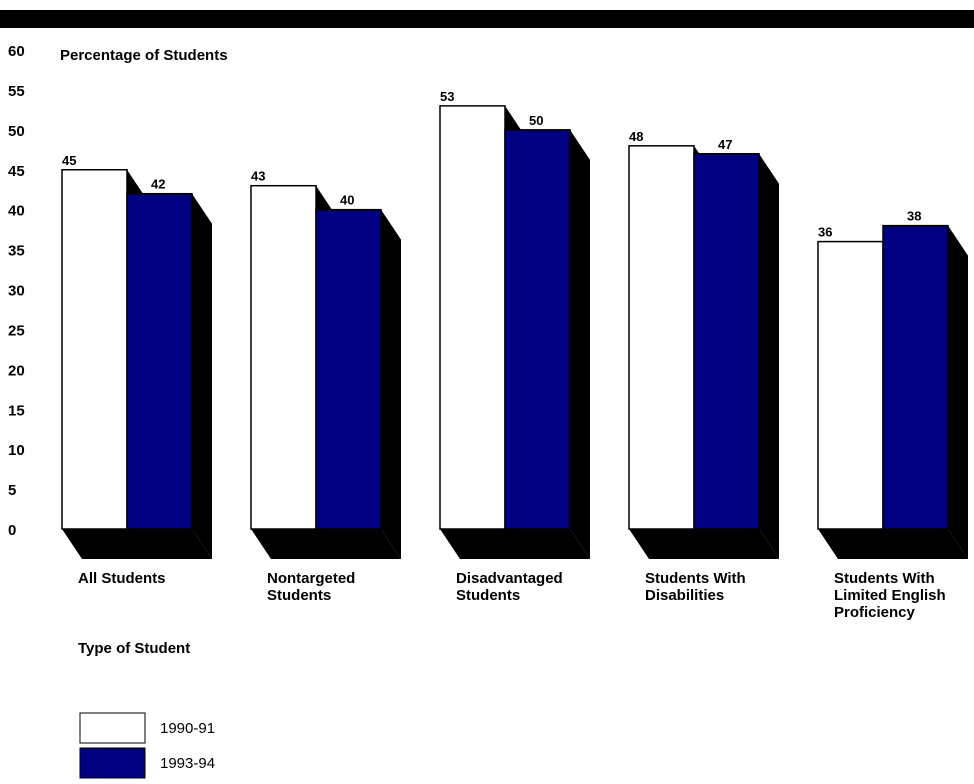 The image size is (974, 784). I want to click on bar-value-label: 50, so click(536, 120).